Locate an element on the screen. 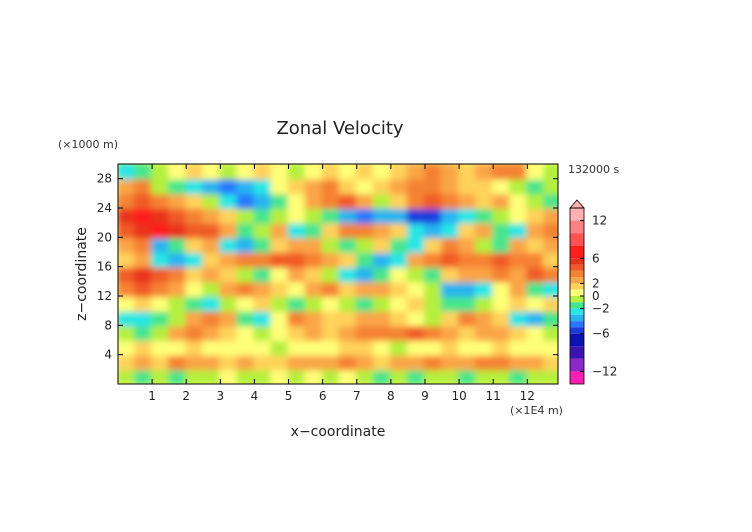  x-tick-label: 3 is located at coordinates (221, 396).